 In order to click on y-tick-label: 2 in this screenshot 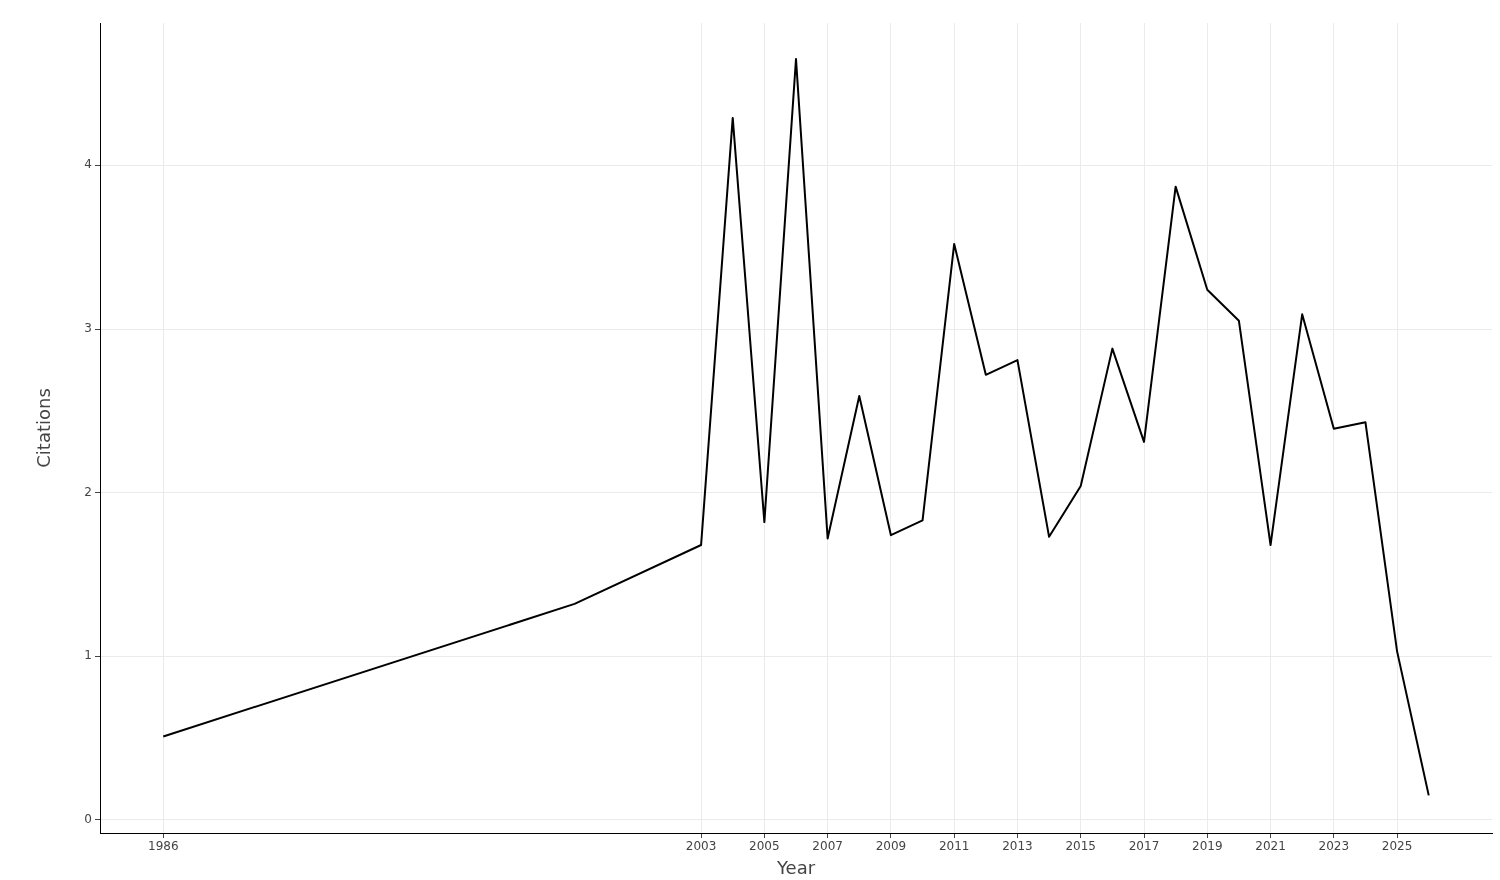, I will do `click(88, 491)`.